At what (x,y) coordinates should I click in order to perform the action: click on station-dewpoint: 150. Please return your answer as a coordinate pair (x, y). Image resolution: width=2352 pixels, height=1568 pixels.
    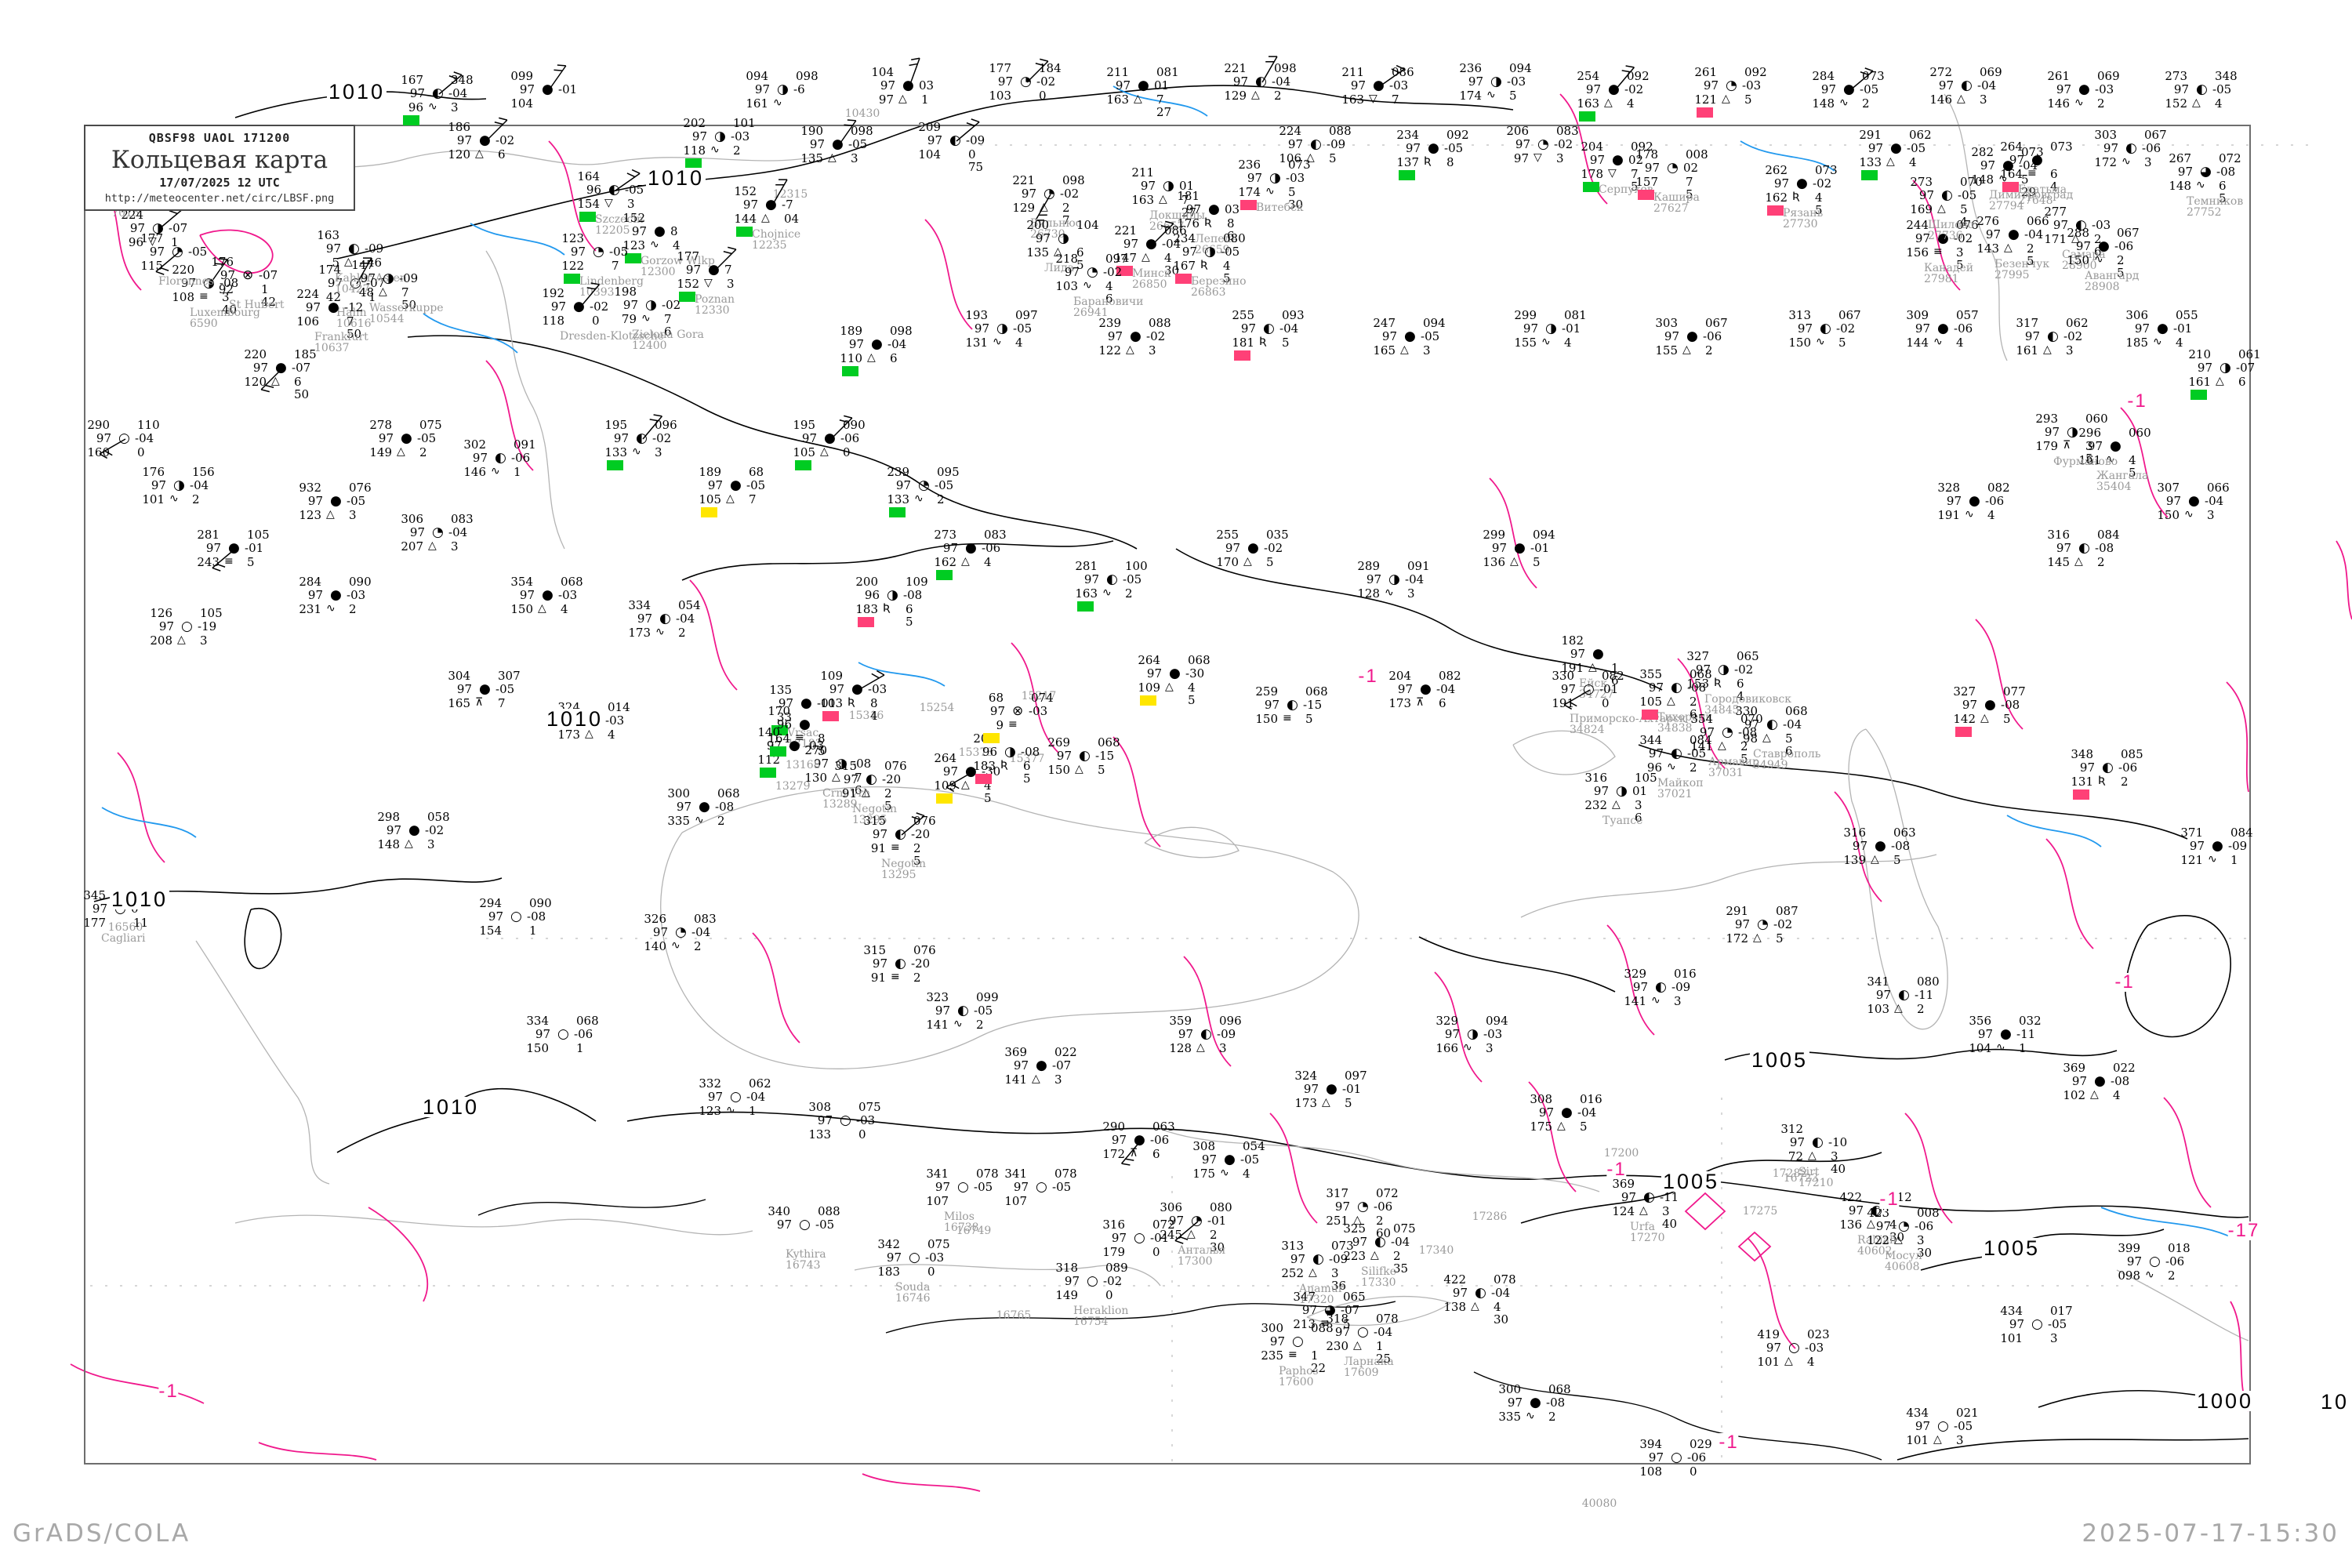
    Looking at the image, I should click on (2078, 260).